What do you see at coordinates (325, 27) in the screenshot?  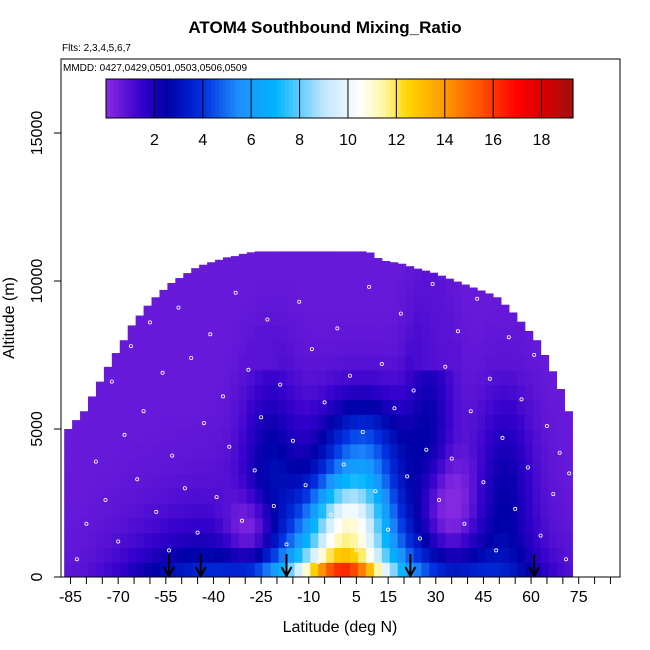 I see `chart-title: ATOM4 Southbound Mixing_Ratio` at bounding box center [325, 27].